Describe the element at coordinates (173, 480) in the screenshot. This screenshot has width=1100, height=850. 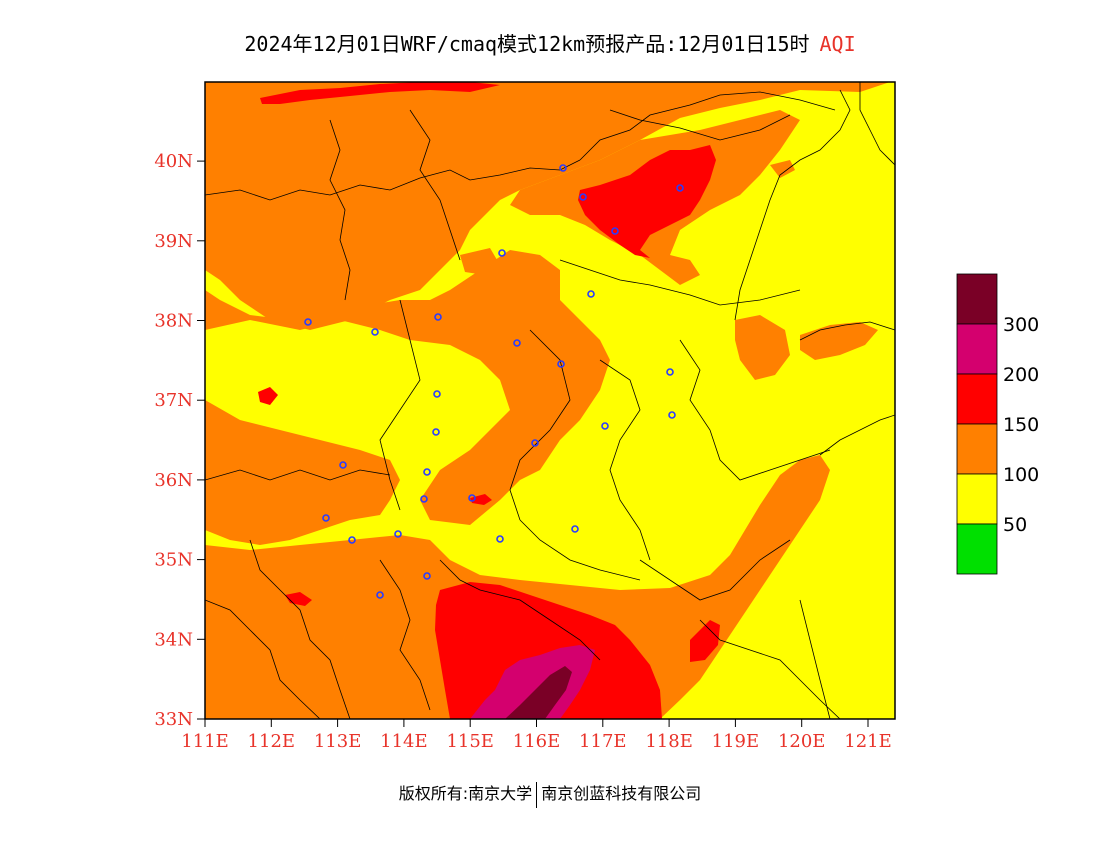
I see `y-tick-label: 36N` at that location.